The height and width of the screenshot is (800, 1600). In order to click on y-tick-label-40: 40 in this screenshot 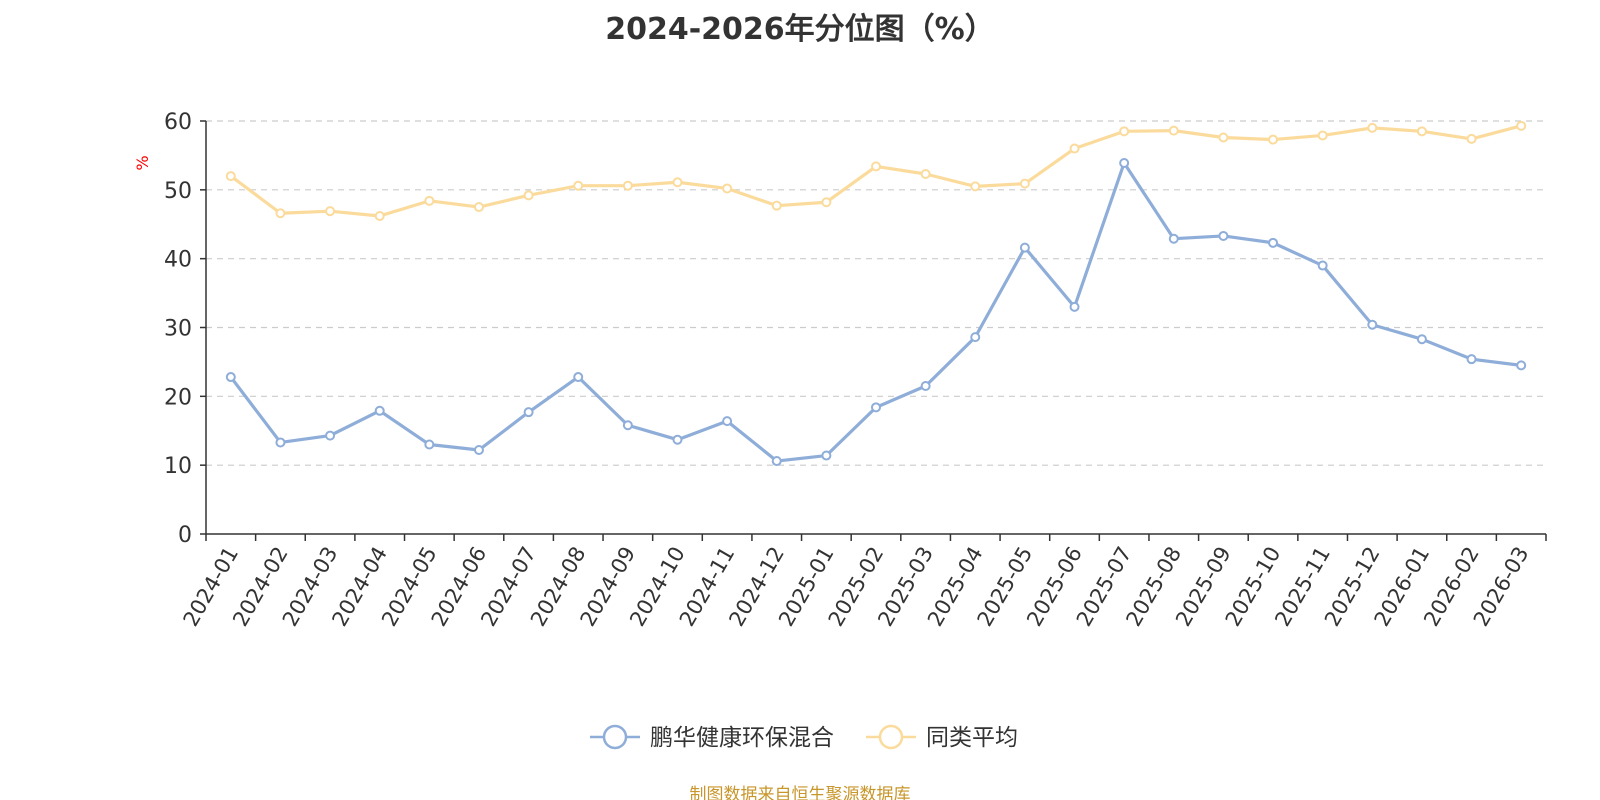, I will do `click(178, 260)`.